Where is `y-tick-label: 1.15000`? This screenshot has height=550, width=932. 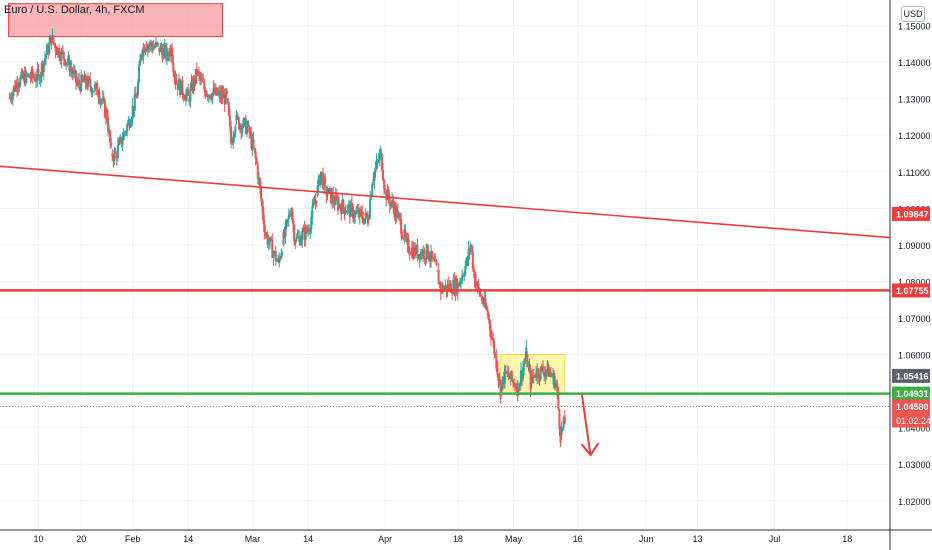 y-tick-label: 1.15000 is located at coordinates (914, 27).